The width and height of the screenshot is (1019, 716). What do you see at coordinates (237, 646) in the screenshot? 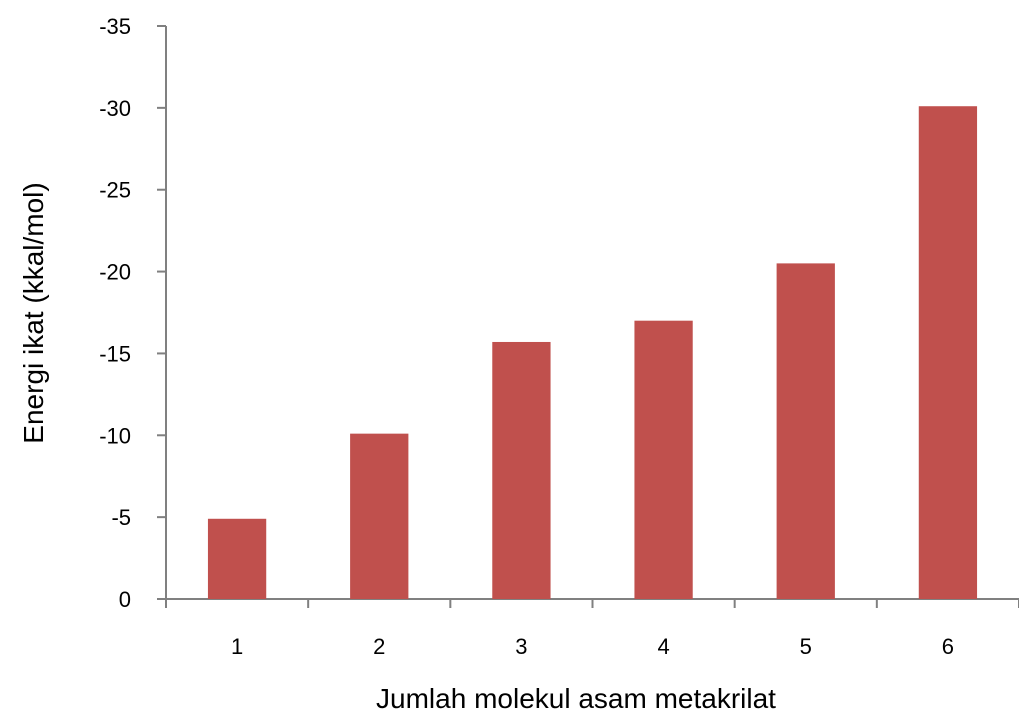
I see `x-tick-label: 1` at bounding box center [237, 646].